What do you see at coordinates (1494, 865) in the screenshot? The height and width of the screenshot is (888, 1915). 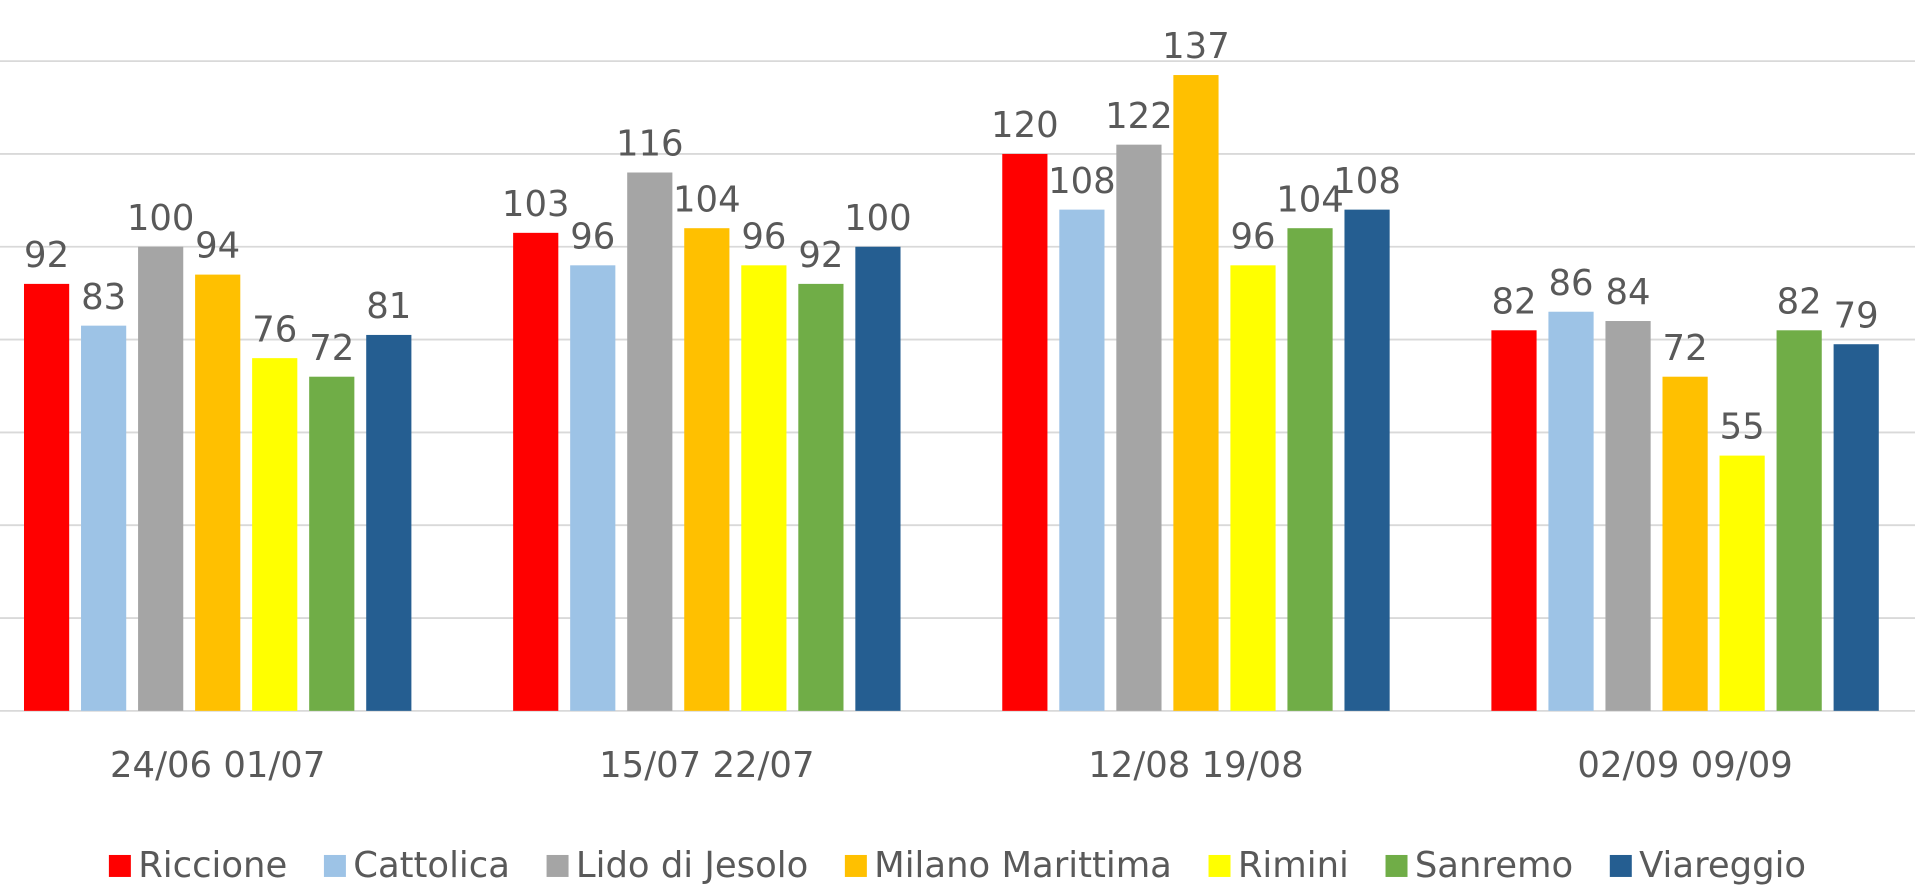 I see `legend-label: Sanremo` at bounding box center [1494, 865].